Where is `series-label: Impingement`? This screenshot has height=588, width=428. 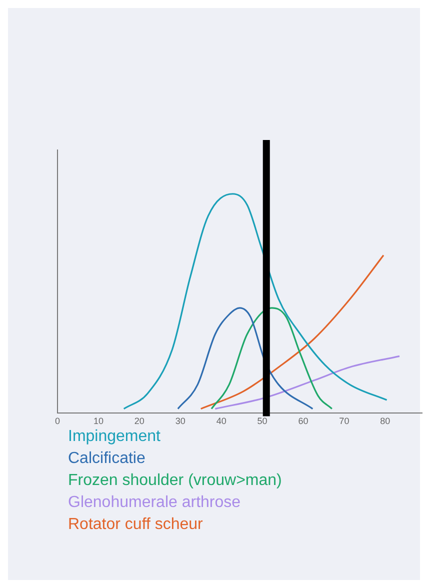 series-label: Impingement is located at coordinates (115, 437).